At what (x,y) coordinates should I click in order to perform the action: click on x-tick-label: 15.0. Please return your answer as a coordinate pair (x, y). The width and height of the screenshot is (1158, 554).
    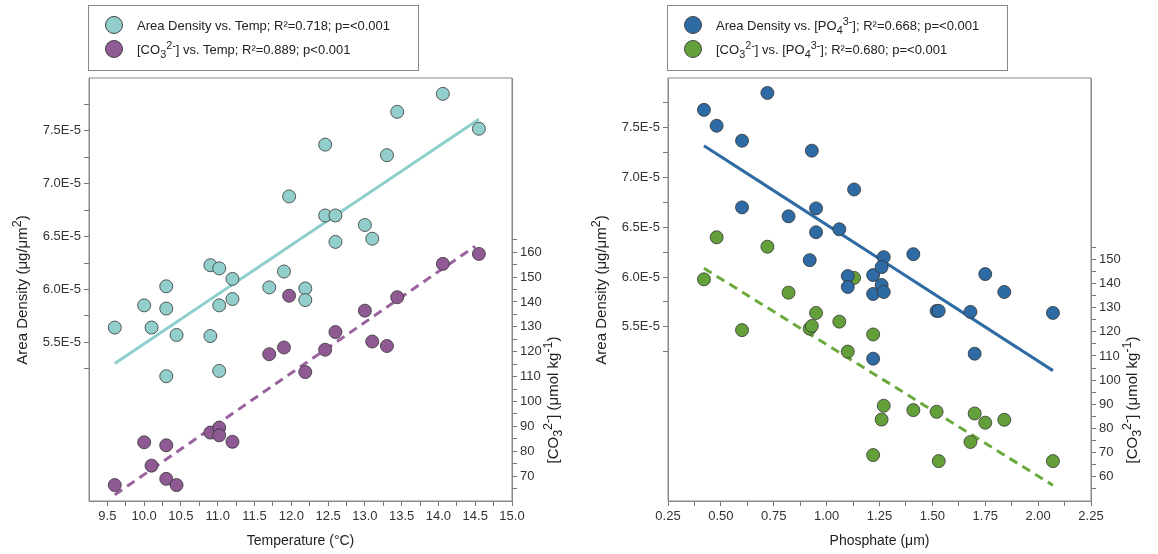
    Looking at the image, I should click on (512, 516).